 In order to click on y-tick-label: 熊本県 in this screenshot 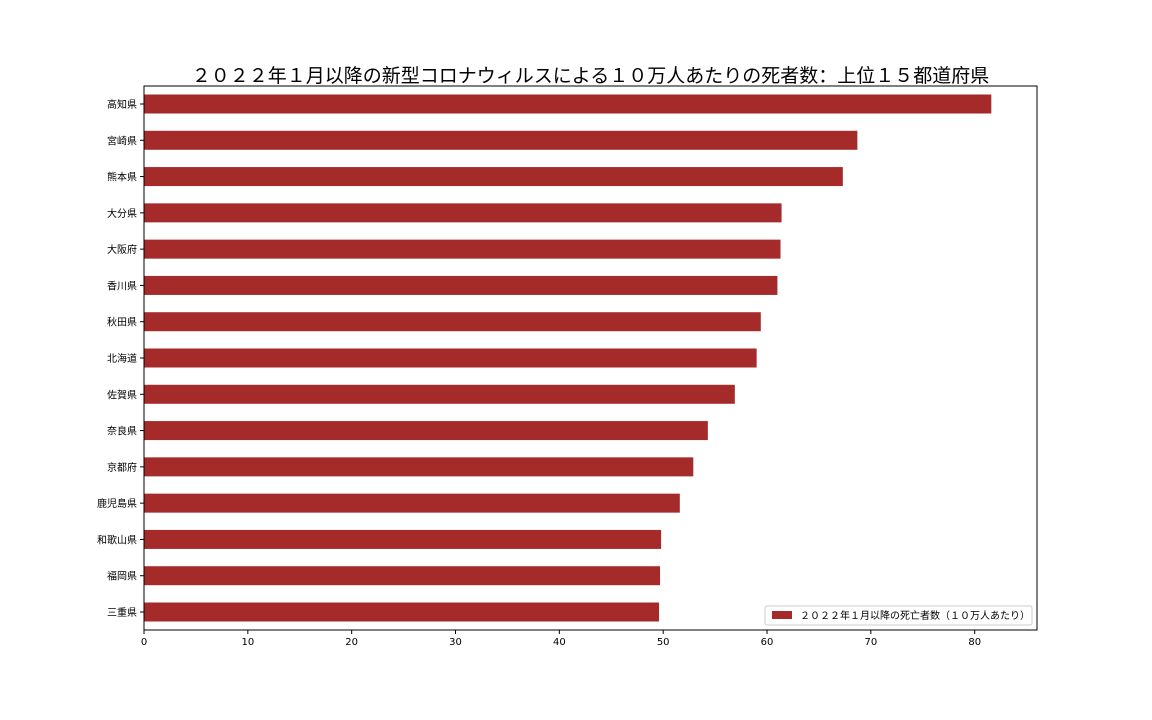, I will do `click(122, 177)`.